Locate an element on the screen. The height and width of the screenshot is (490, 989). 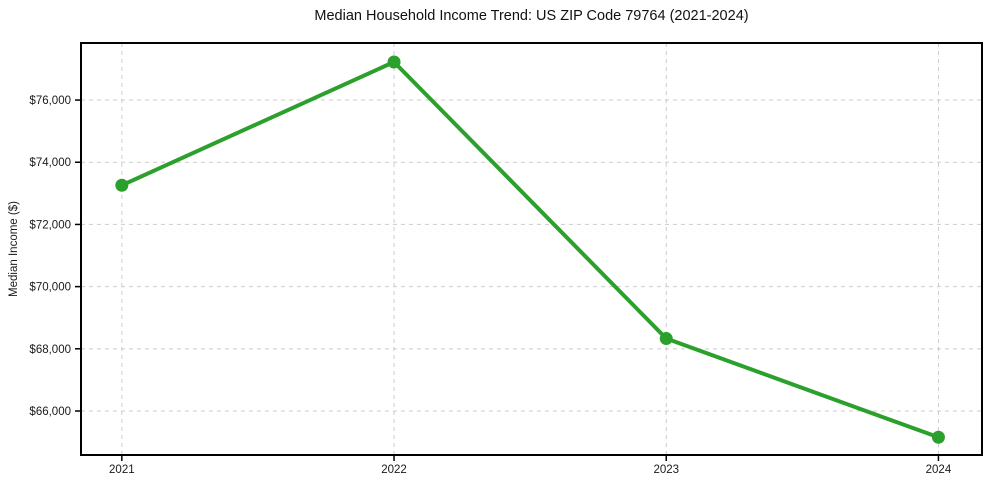
y-tick-label: $68,000 is located at coordinates (50, 350).